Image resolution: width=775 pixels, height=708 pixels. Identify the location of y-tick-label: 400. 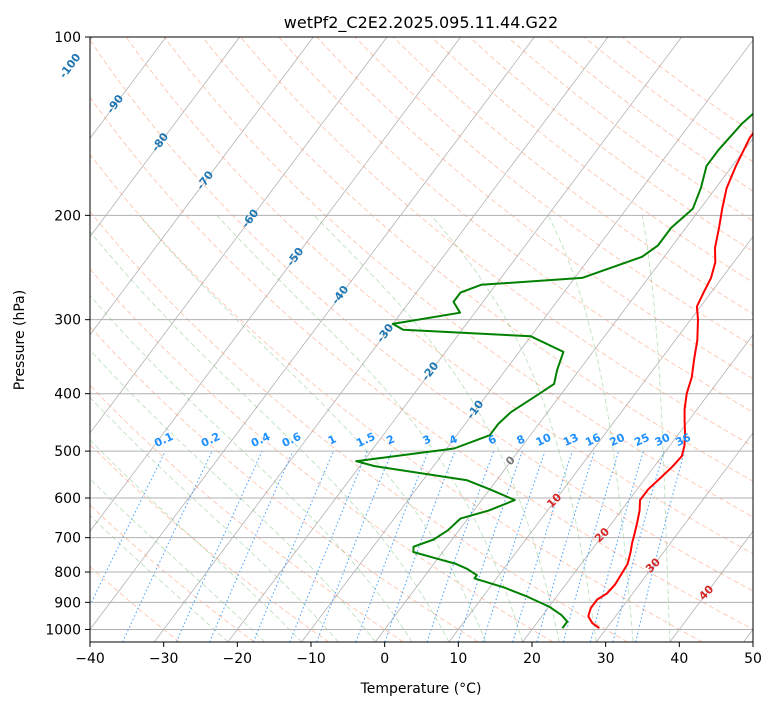
(67, 395).